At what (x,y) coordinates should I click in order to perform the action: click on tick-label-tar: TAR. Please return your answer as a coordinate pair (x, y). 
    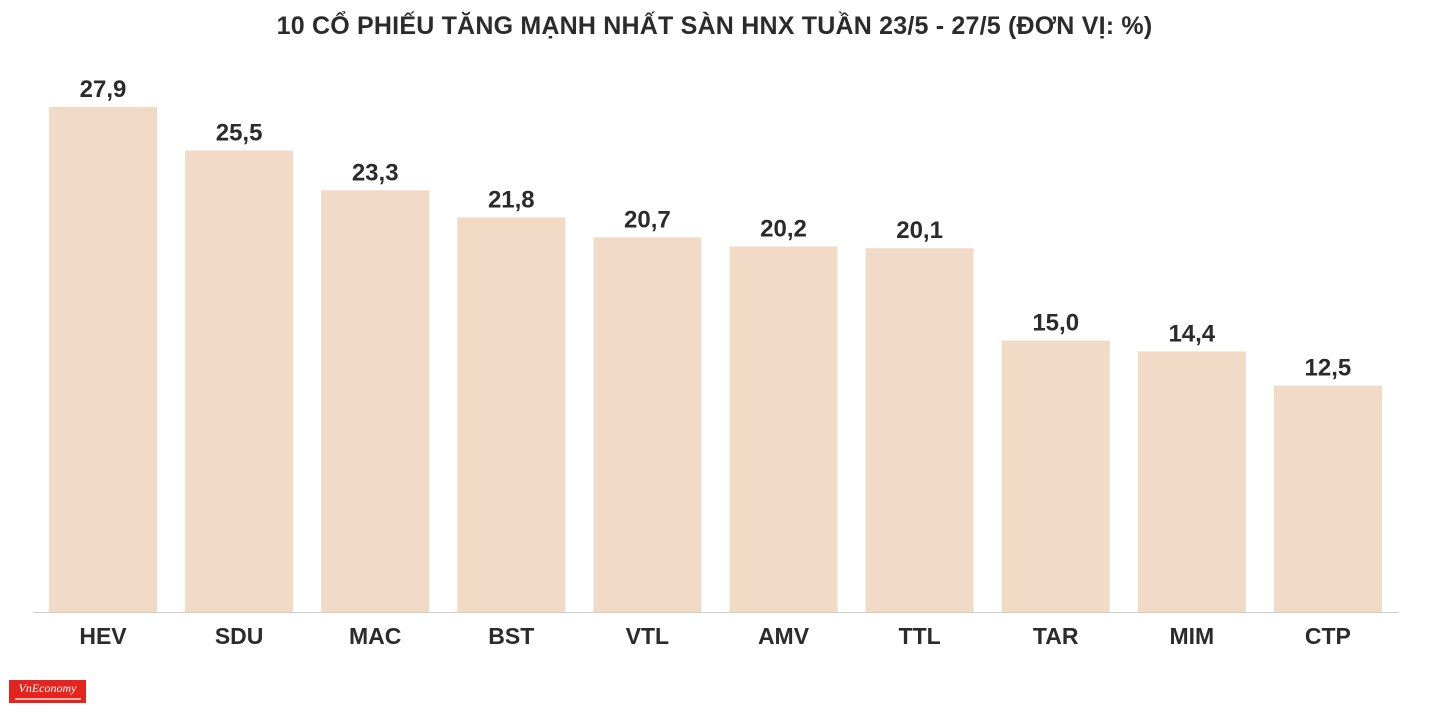
    Looking at the image, I should click on (1056, 636).